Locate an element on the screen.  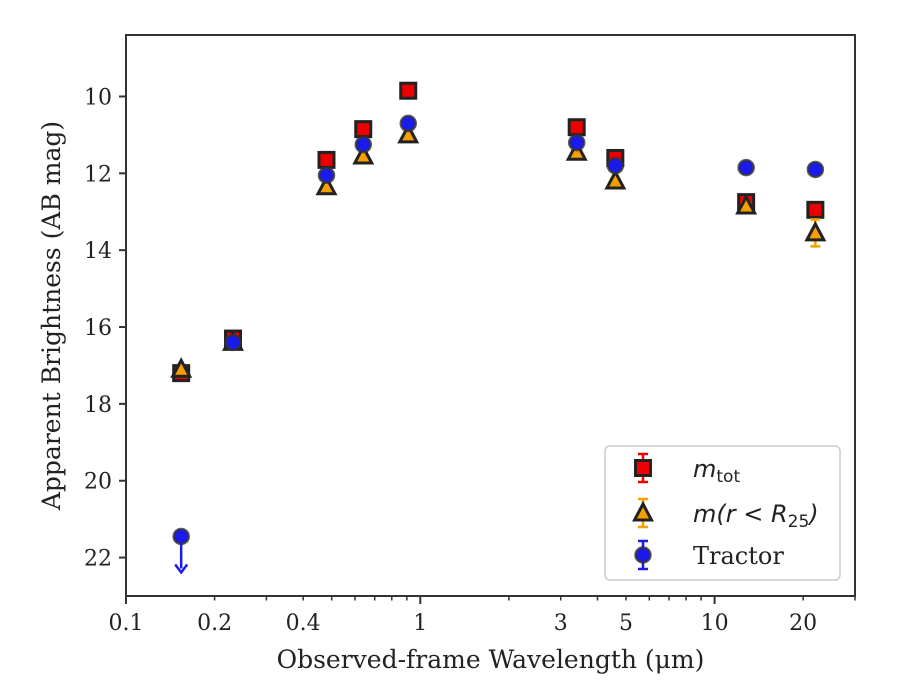
y-tick-label: 20 is located at coordinates (98, 482).